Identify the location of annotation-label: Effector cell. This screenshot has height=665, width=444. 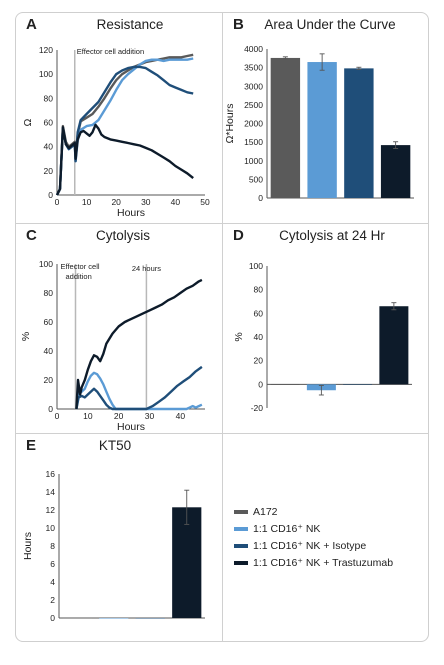
(80, 266).